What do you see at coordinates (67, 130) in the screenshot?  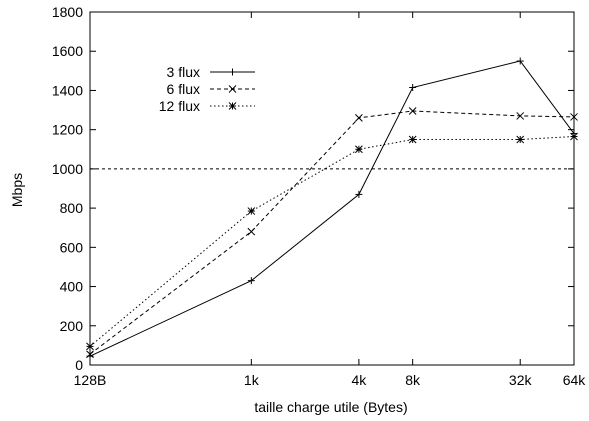 I see `y-tick-label-1200: 1200` at bounding box center [67, 130].